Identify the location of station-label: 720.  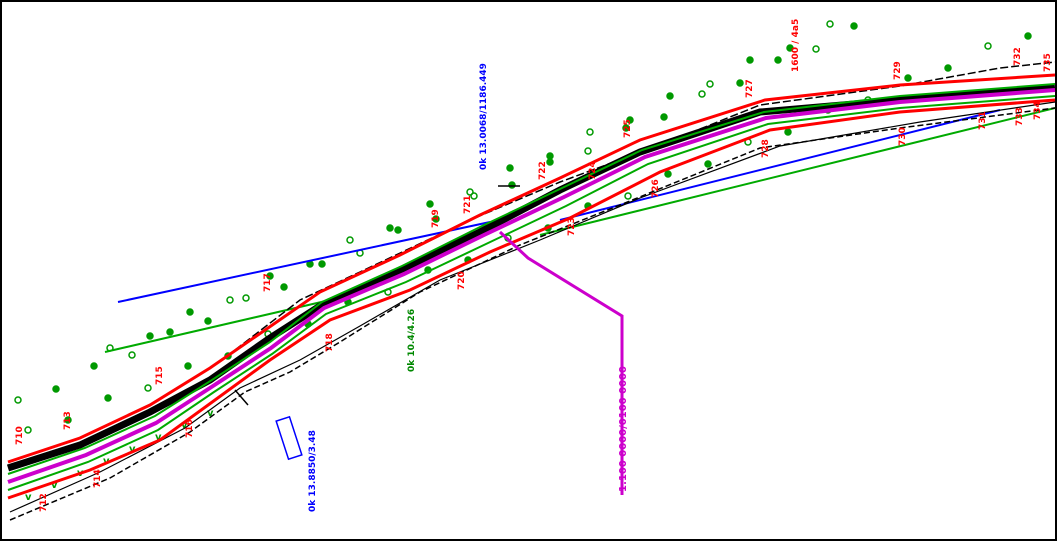
(462, 280).